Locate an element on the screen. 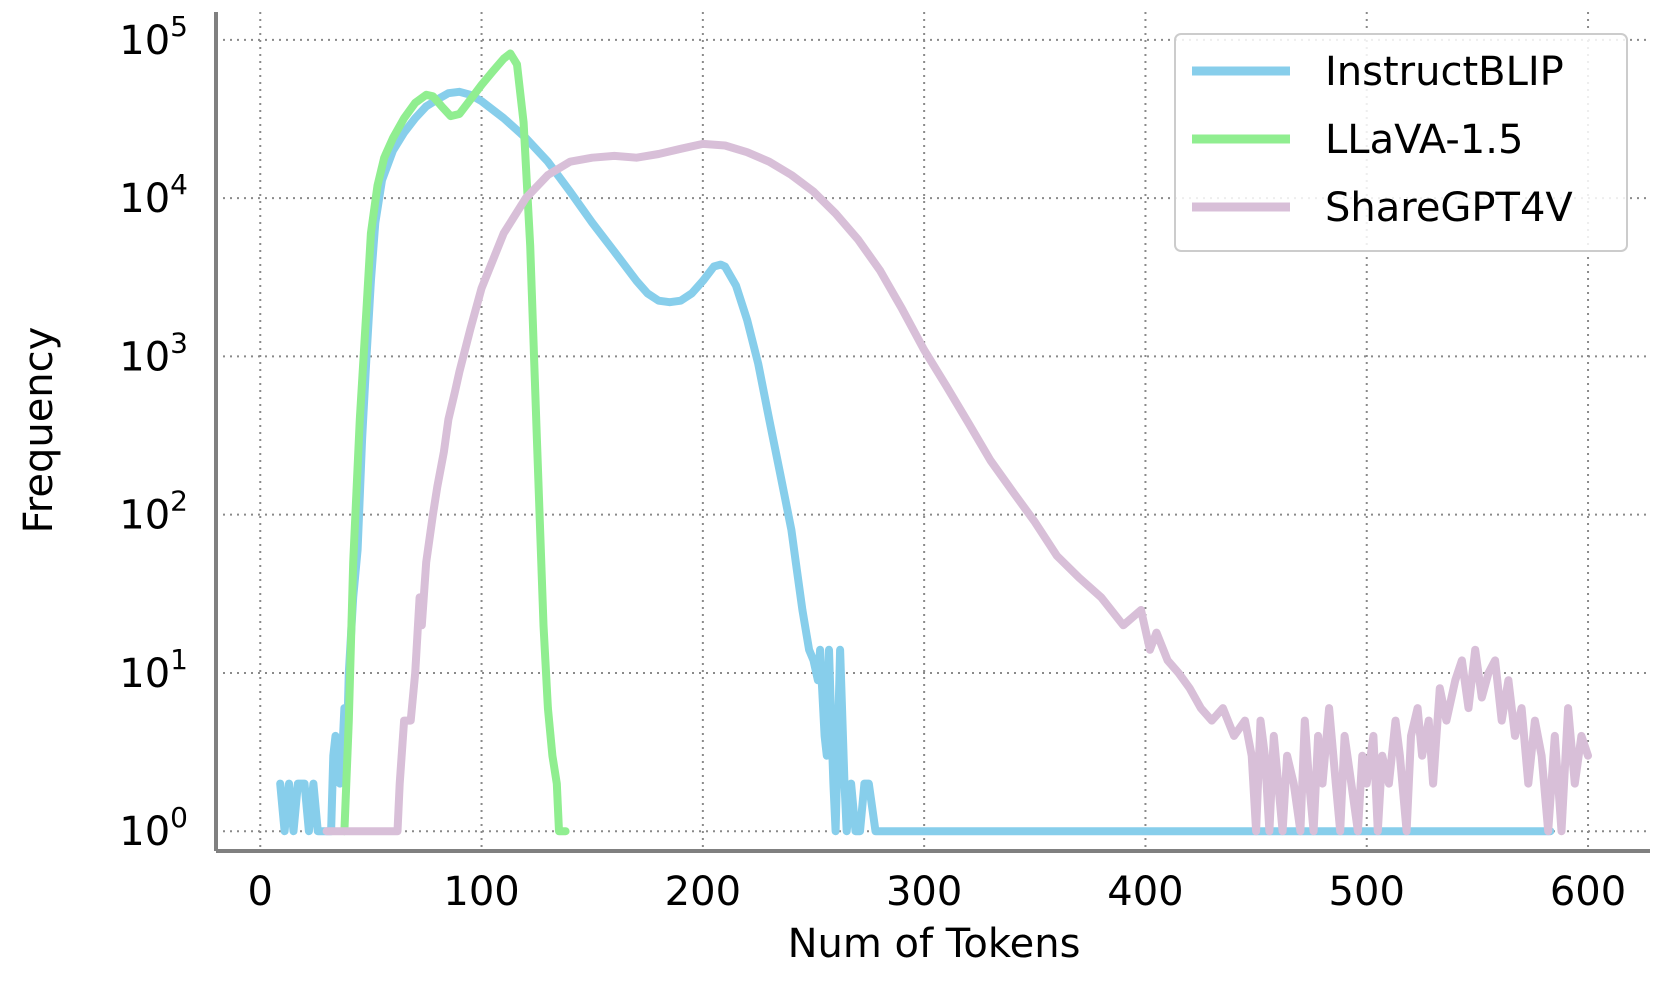 Image resolution: width=1661 pixels, height=997 pixels. y-tick-exponent: 3 is located at coordinates (179, 342).